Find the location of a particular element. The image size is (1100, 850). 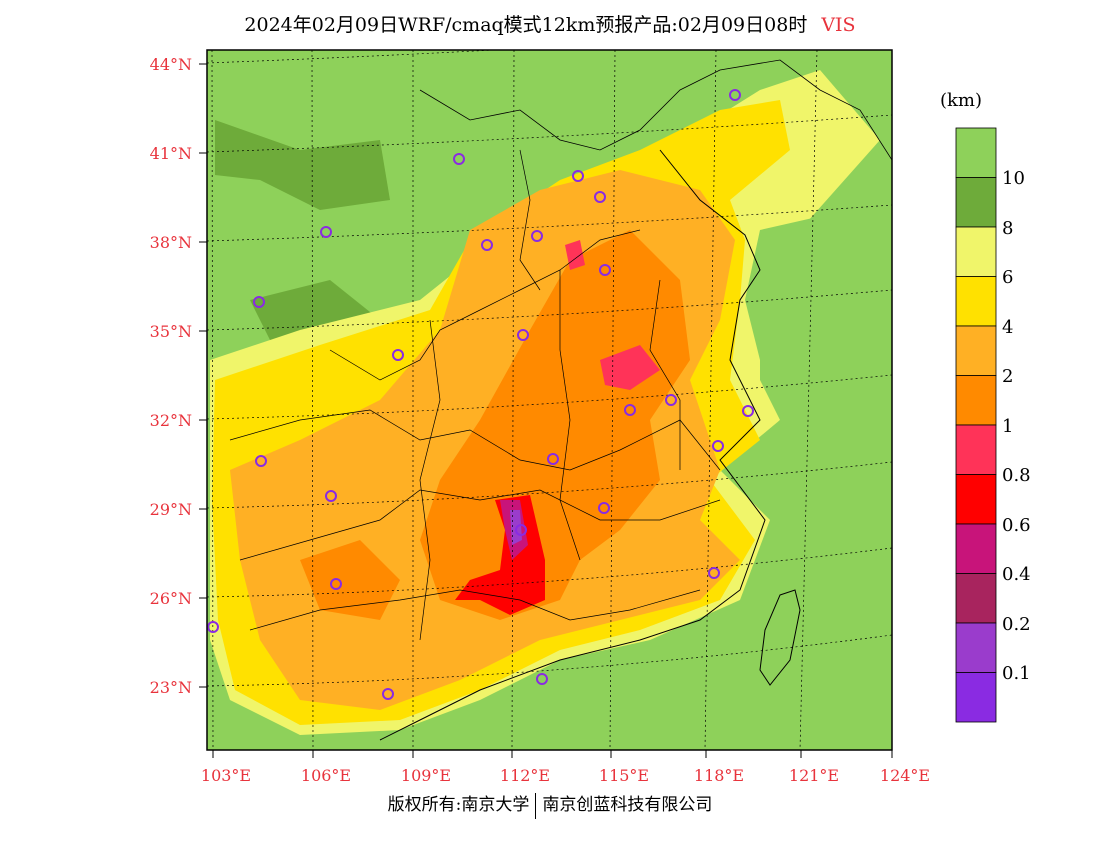

colorbar-label: 1 is located at coordinates (1008, 426).